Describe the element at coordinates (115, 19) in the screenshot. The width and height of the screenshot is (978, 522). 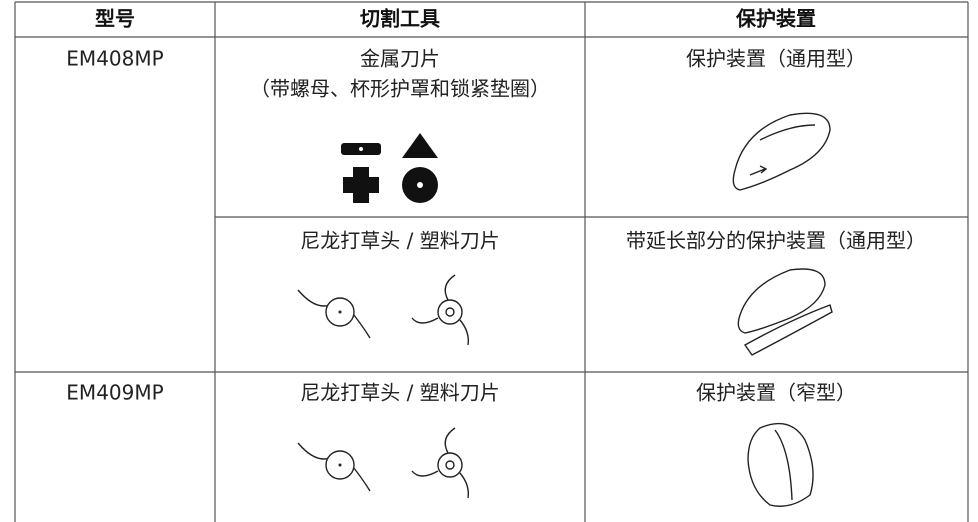
I see `header-cell: 型号` at that location.